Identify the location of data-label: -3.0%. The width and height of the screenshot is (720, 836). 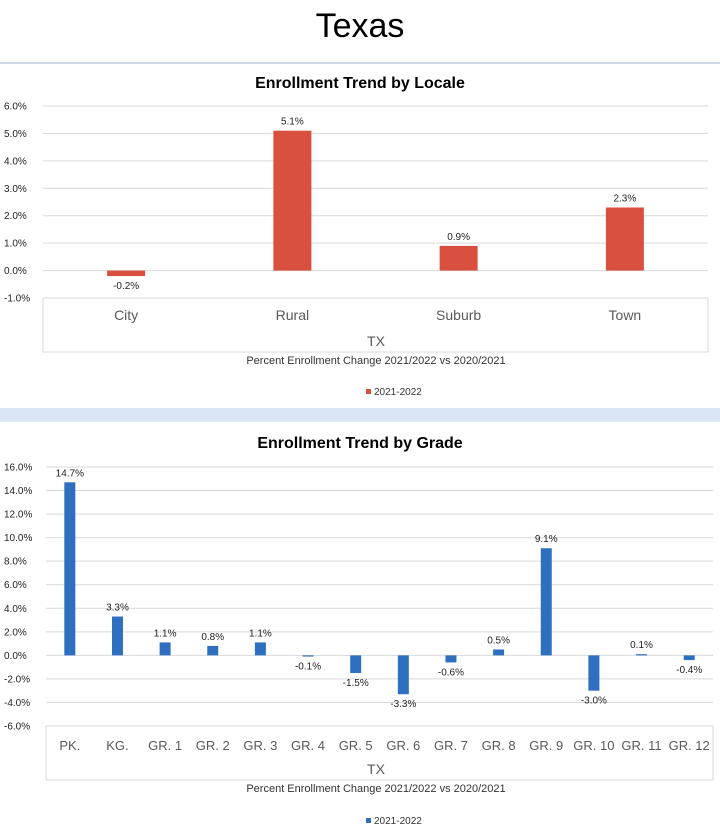
(594, 701).